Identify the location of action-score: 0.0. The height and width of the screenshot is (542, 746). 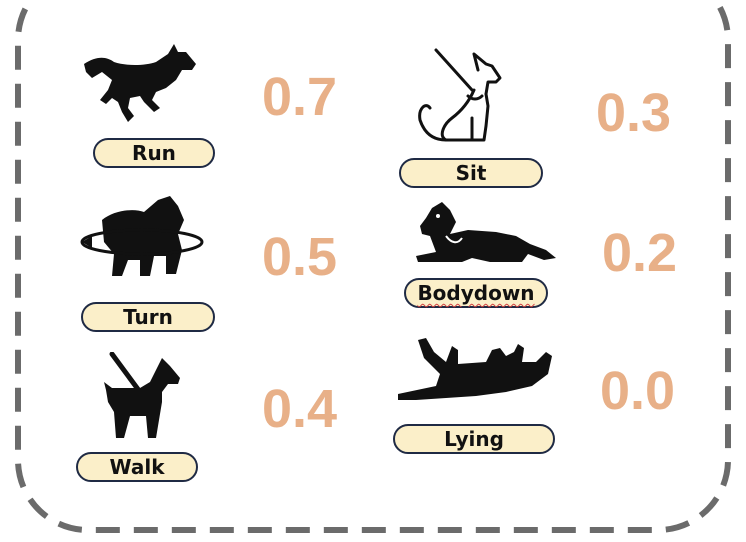
(638, 391).